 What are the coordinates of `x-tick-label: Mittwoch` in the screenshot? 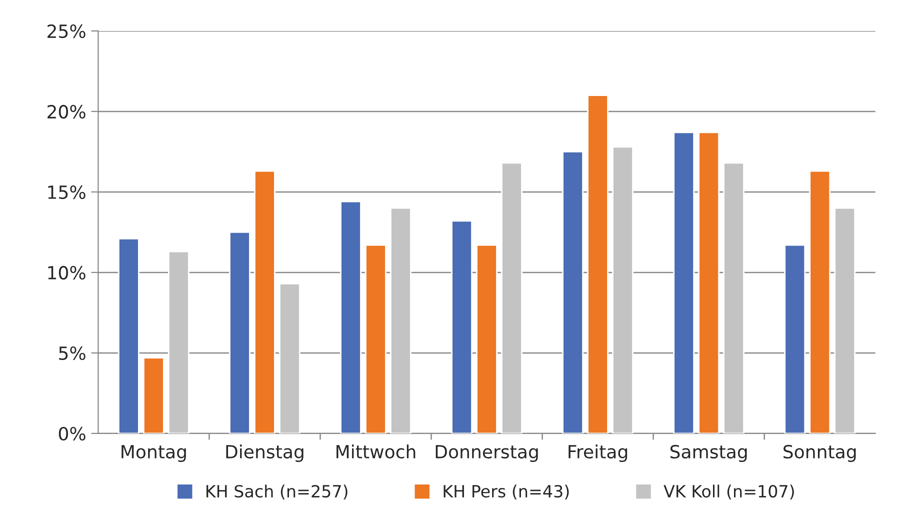 It's located at (376, 451).